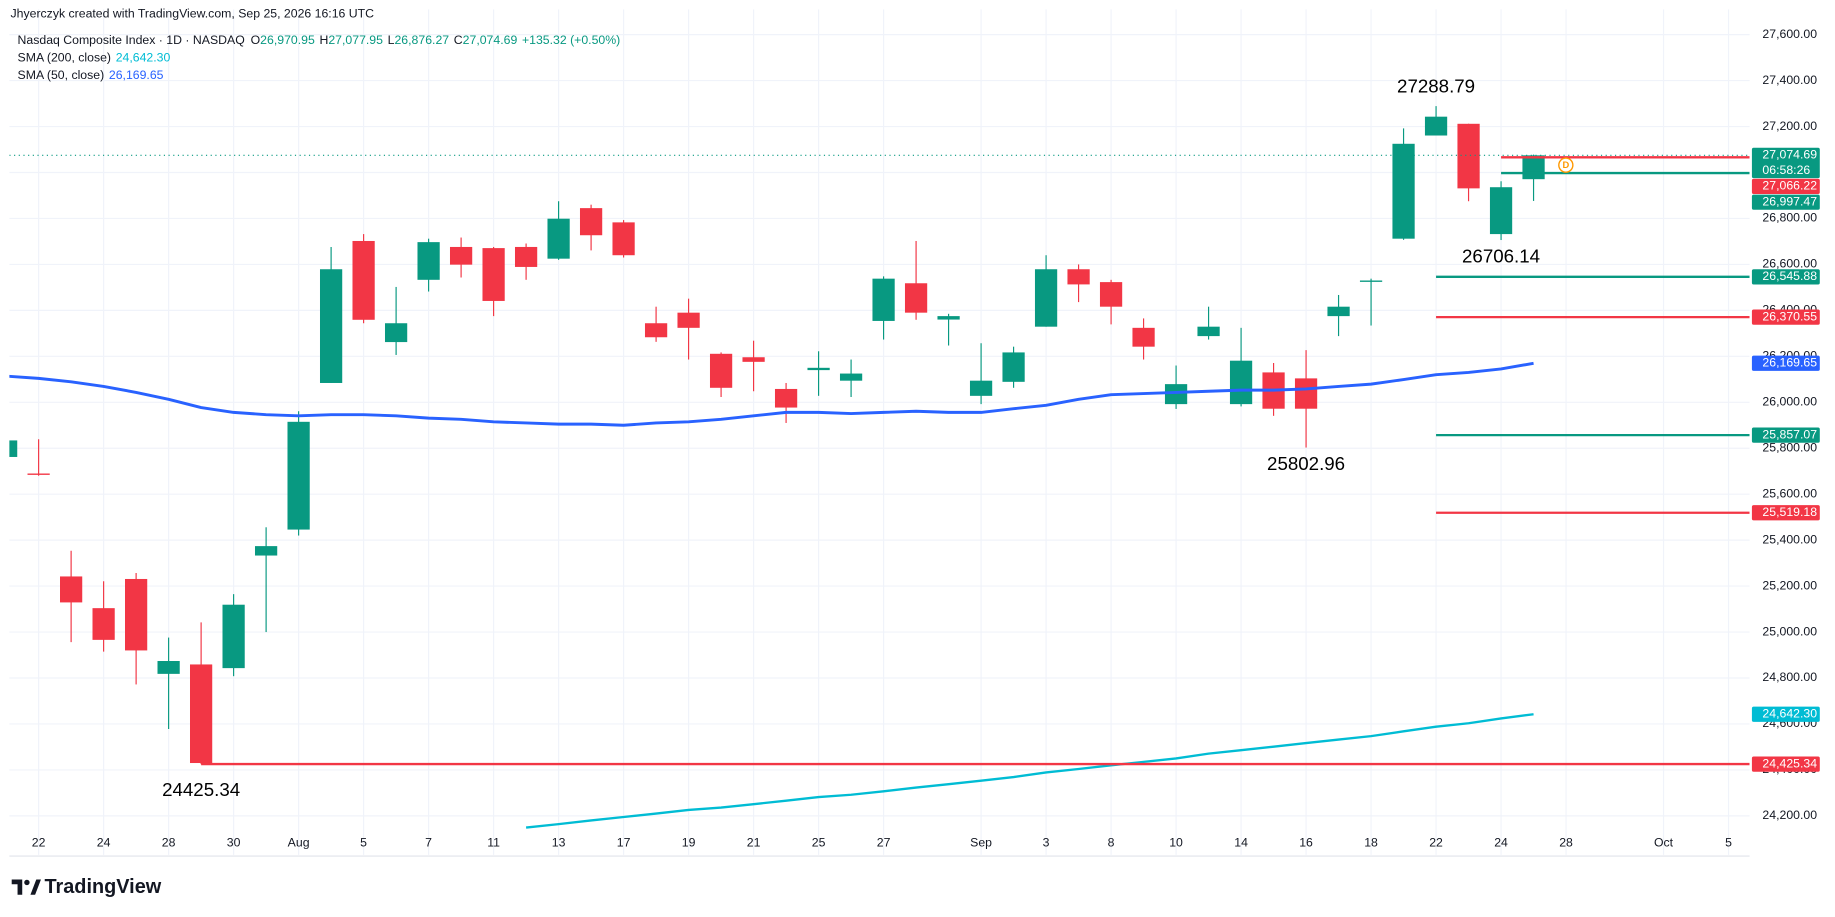 The image size is (1835, 917). I want to click on x-tick-label: 13, so click(559, 842).